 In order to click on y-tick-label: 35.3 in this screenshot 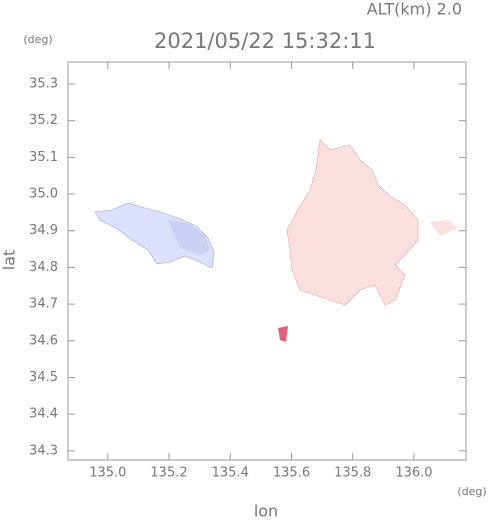, I will do `click(43, 84)`.